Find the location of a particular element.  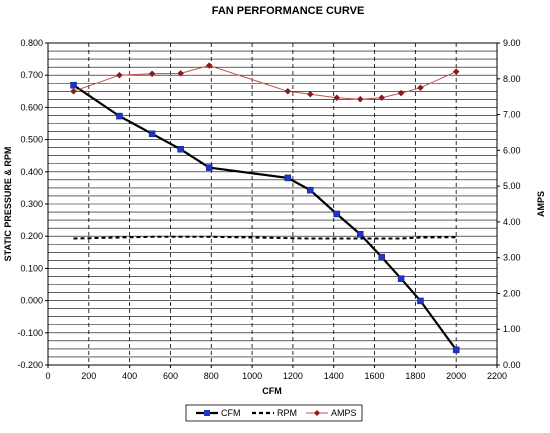

y-tick-label: 0.100 is located at coordinates (31, 268).